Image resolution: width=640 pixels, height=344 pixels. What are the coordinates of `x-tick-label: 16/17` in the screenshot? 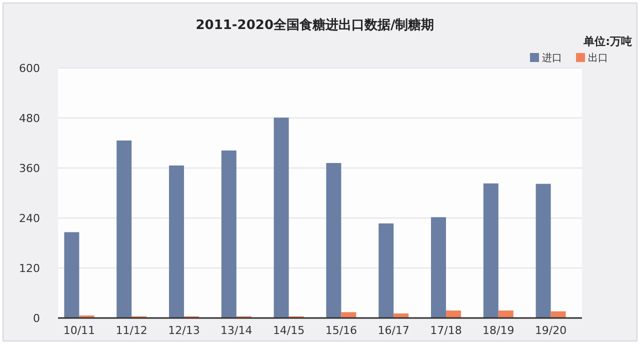 It's located at (394, 330).